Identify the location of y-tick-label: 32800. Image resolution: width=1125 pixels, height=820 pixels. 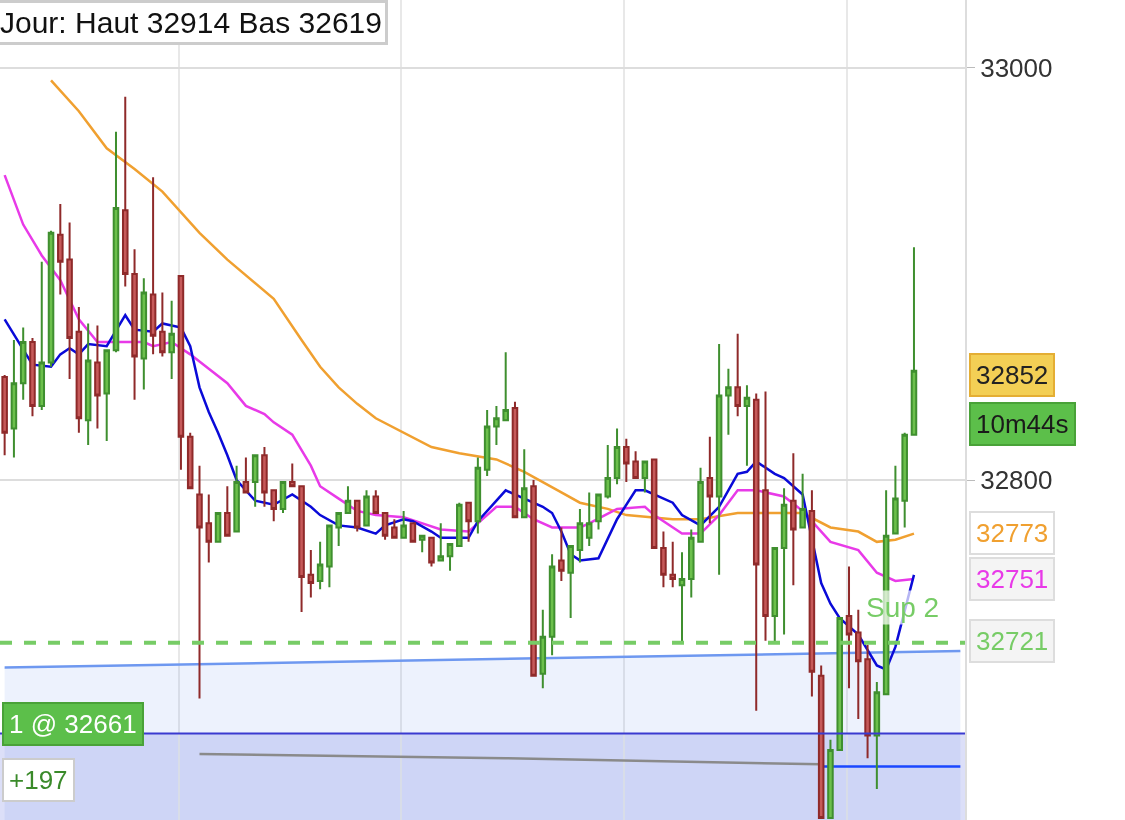
(1016, 480).